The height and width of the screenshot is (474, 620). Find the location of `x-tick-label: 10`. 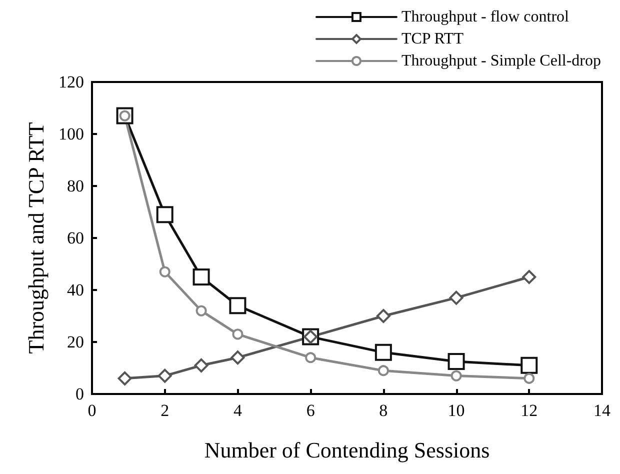

x-tick-label: 10 is located at coordinates (456, 410).